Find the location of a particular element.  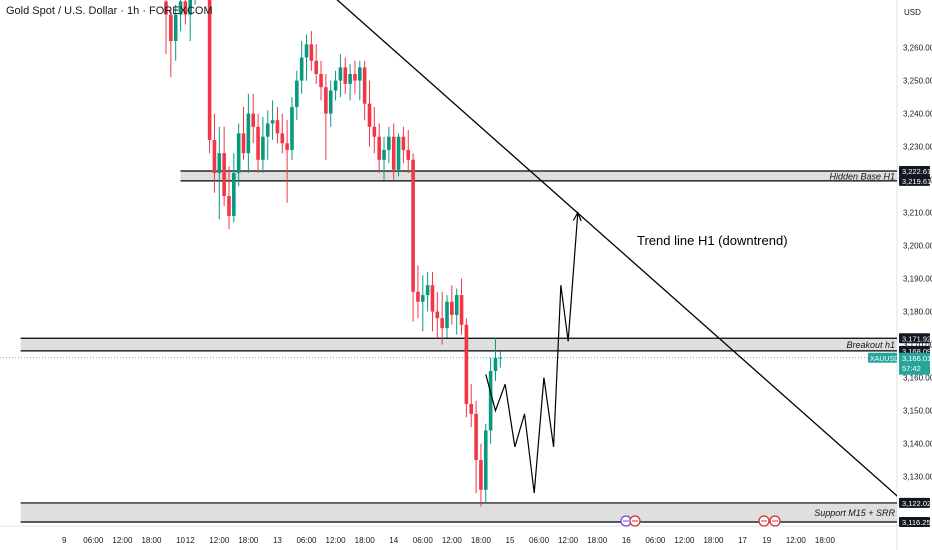

currency-label: USD is located at coordinates (912, 12).